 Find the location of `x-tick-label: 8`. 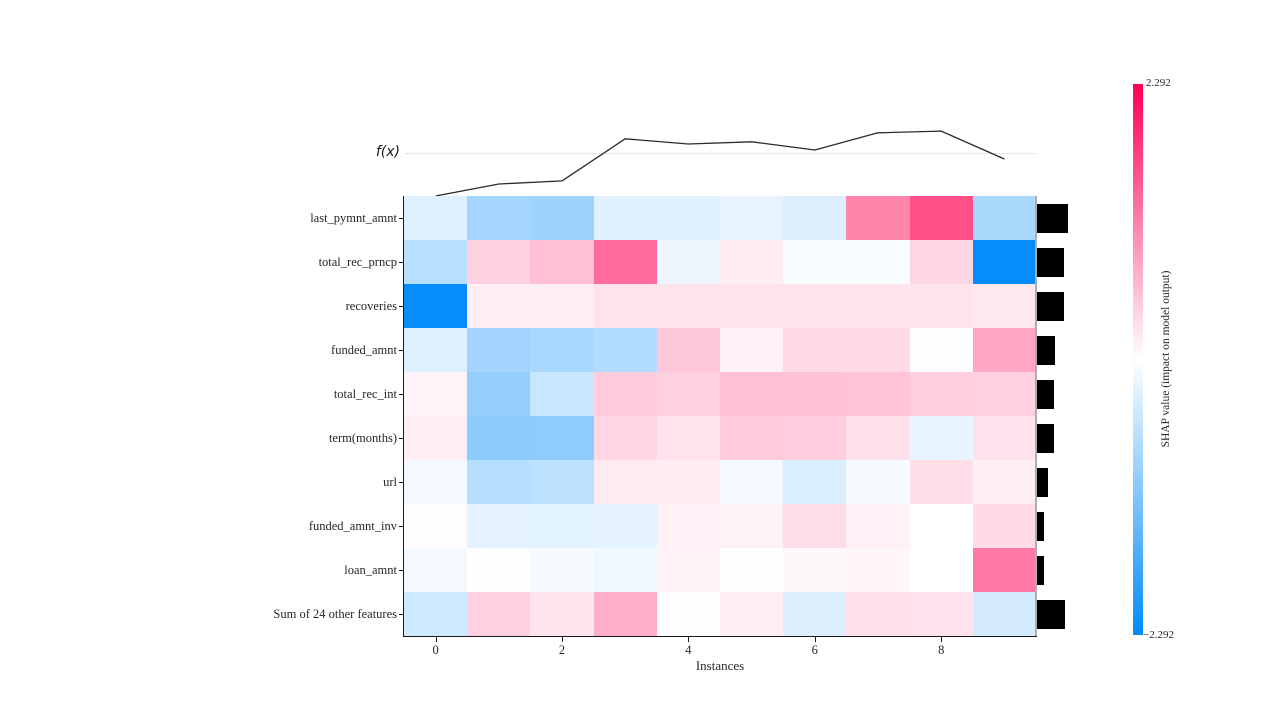

x-tick-label: 8 is located at coordinates (941, 650).